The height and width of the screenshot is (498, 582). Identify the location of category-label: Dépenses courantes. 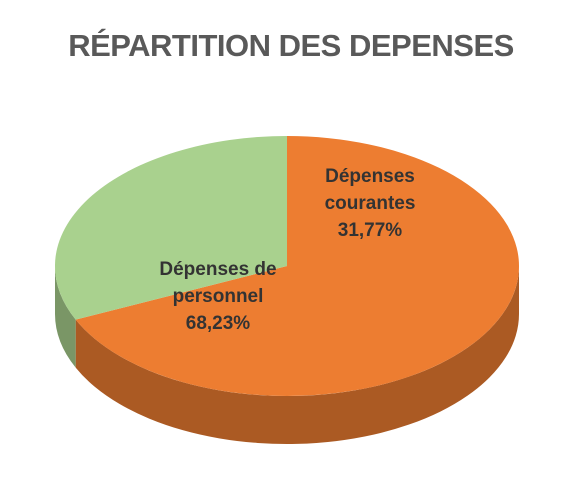
(370, 190).